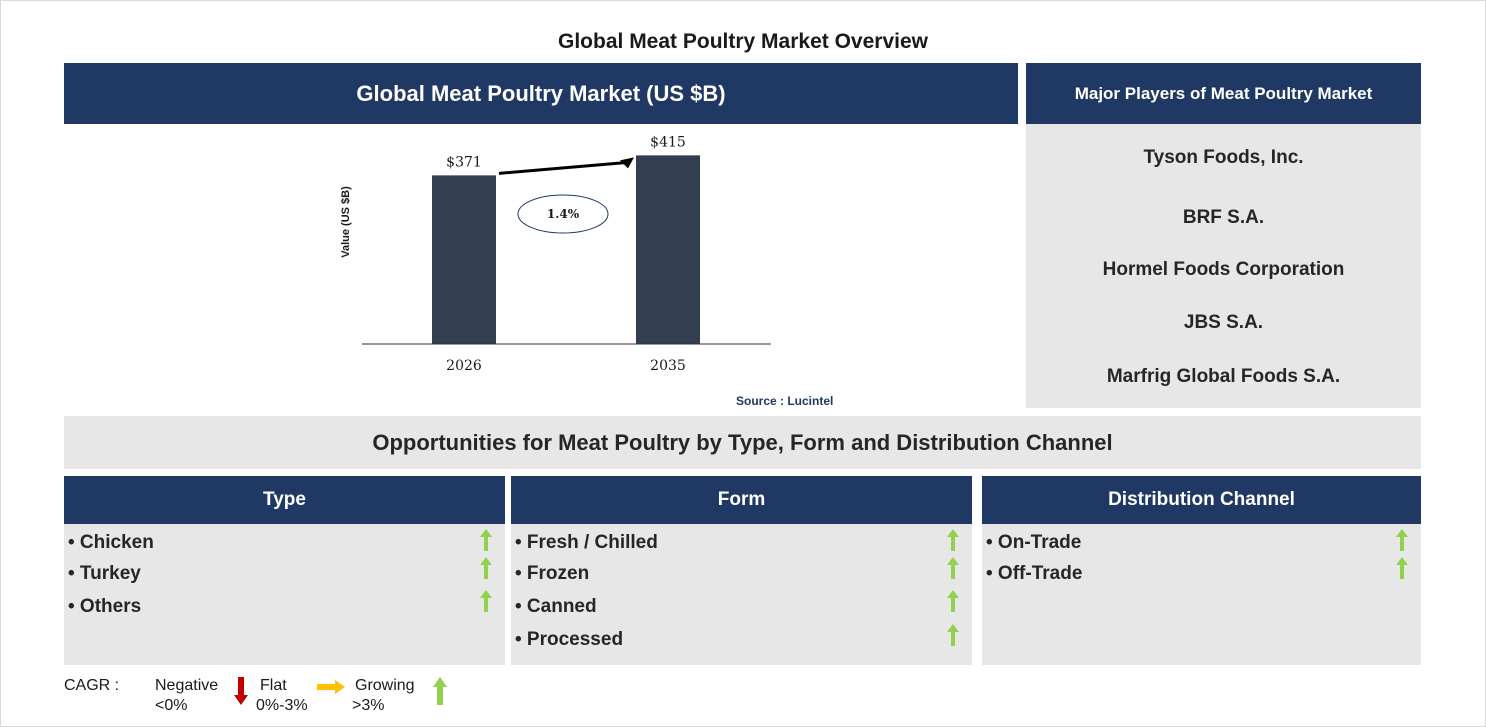 This screenshot has width=1486, height=727. Describe the element at coordinates (556, 606) in the screenshot. I see `segment-item: • Canned` at that location.